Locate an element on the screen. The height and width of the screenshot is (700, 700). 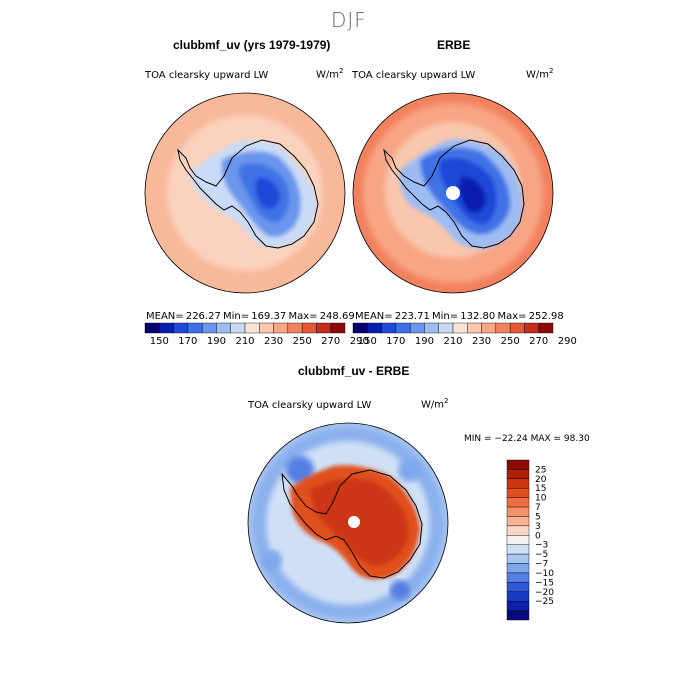
model-colorbar: 150 170 190 210 230 250 270 290 is located at coordinates (256, 334).